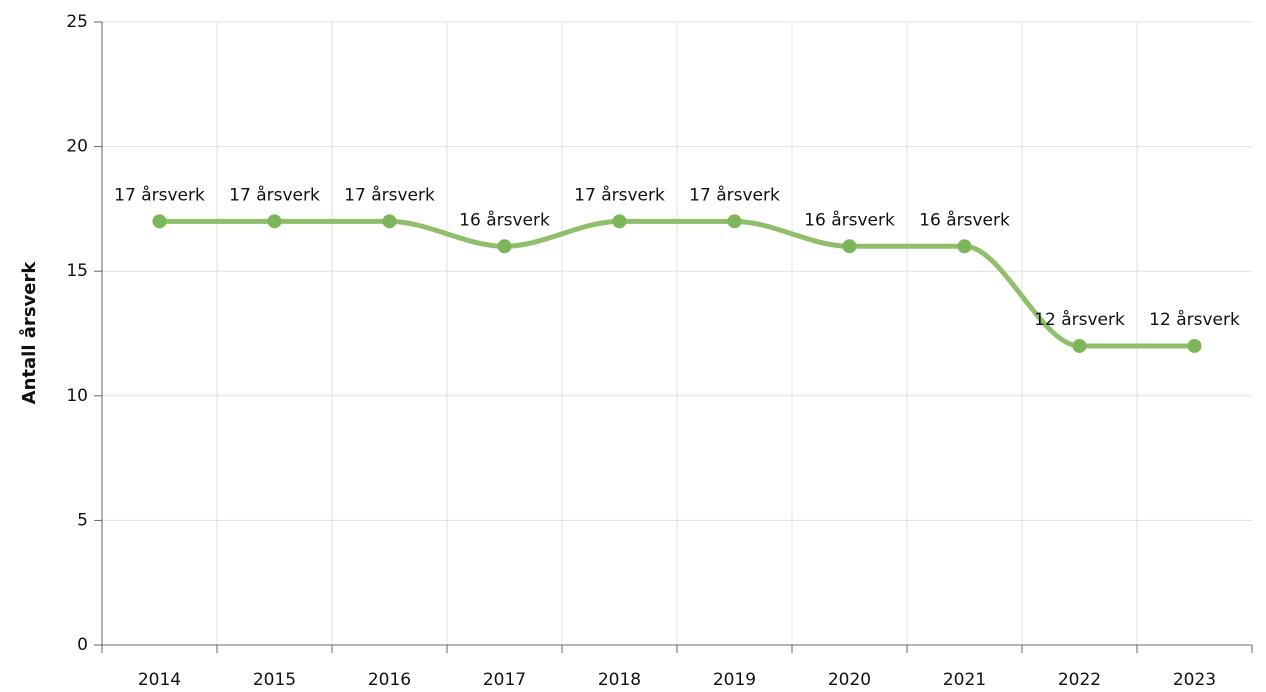 This screenshot has height=692, width=1266. What do you see at coordinates (619, 680) in the screenshot?
I see `x-tick-label: 2018` at bounding box center [619, 680].